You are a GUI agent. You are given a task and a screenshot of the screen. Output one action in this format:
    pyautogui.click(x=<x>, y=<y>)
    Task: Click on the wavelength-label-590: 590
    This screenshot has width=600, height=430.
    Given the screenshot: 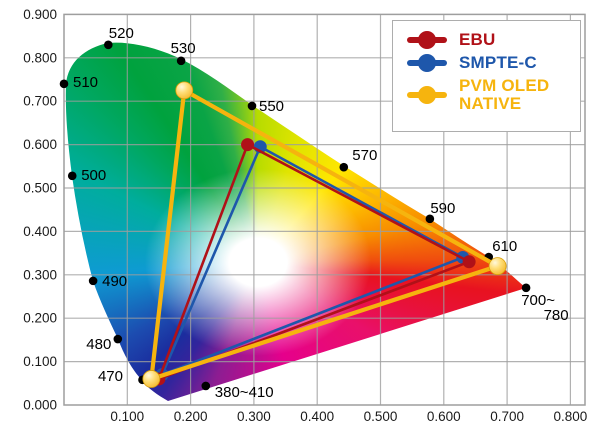 What is the action you would take?
    pyautogui.click(x=442, y=208)
    